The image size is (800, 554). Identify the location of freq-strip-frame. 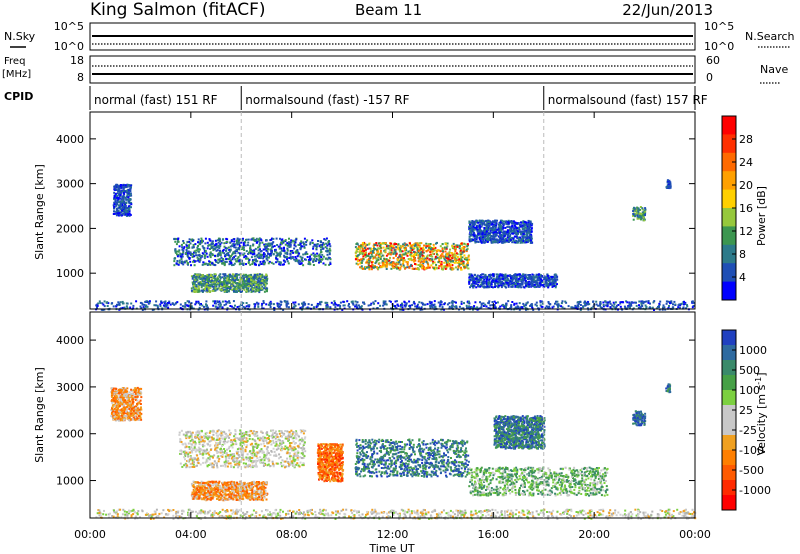
(392, 69).